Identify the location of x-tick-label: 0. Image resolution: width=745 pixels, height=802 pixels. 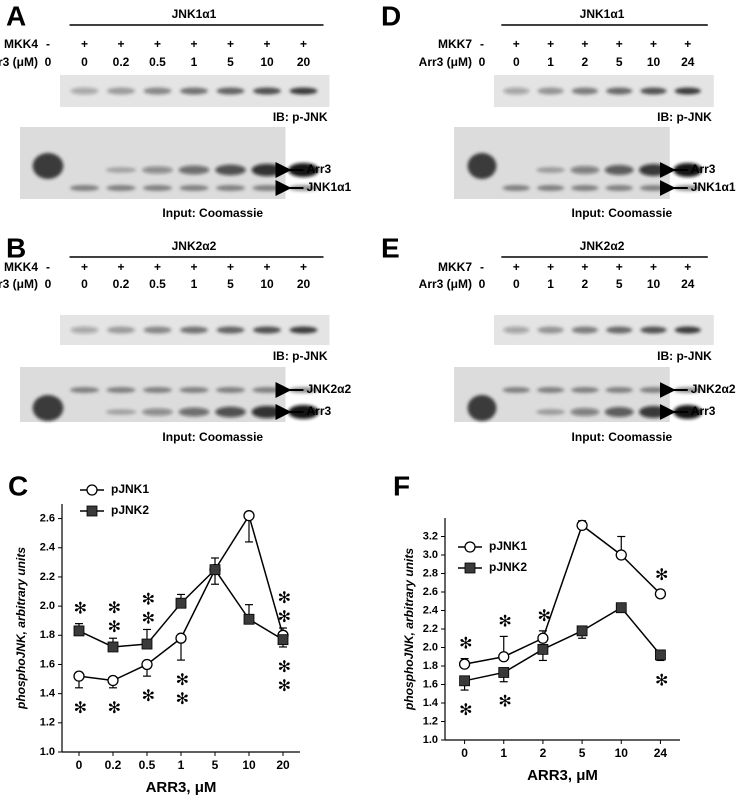
(79, 765).